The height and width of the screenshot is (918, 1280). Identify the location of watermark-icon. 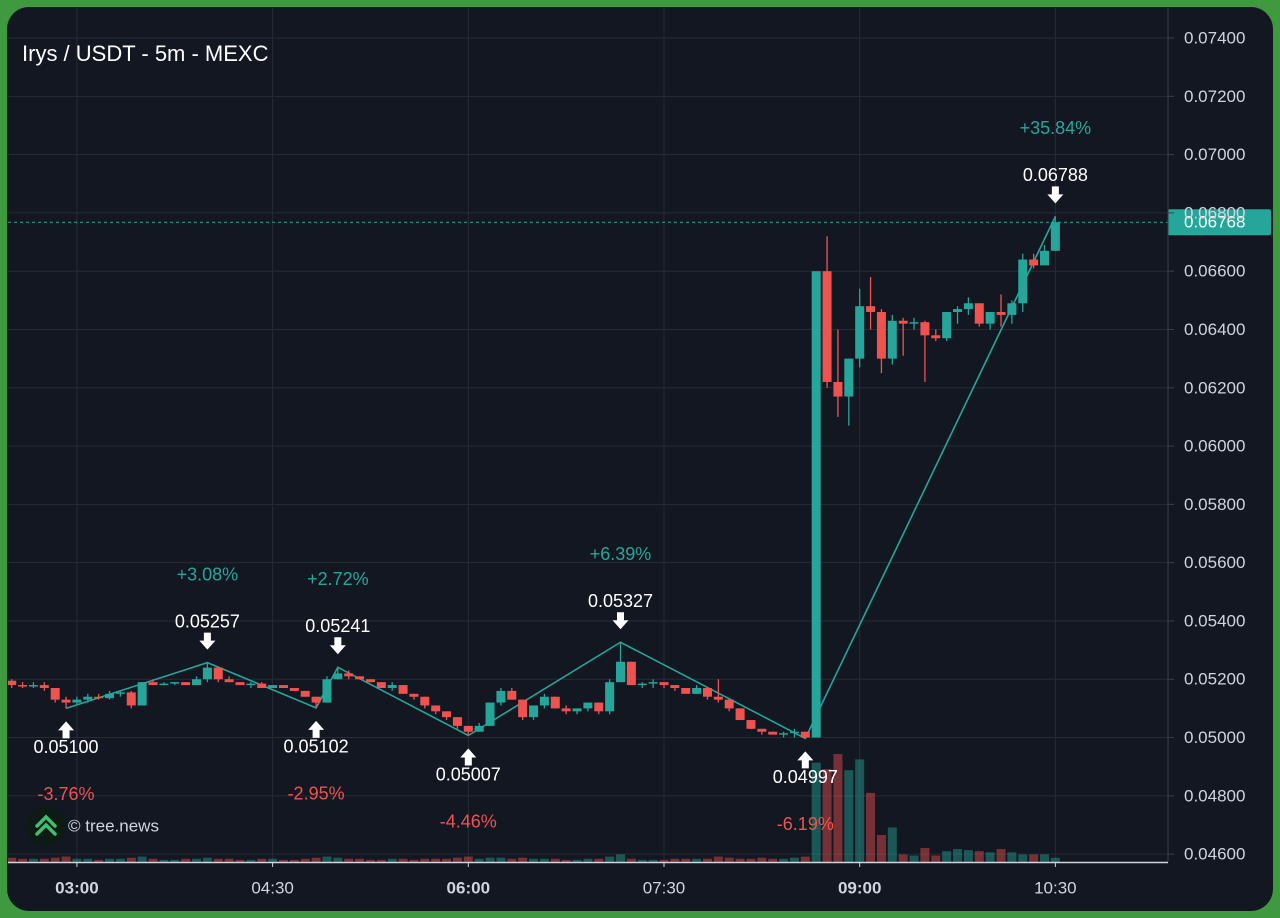
(46, 825).